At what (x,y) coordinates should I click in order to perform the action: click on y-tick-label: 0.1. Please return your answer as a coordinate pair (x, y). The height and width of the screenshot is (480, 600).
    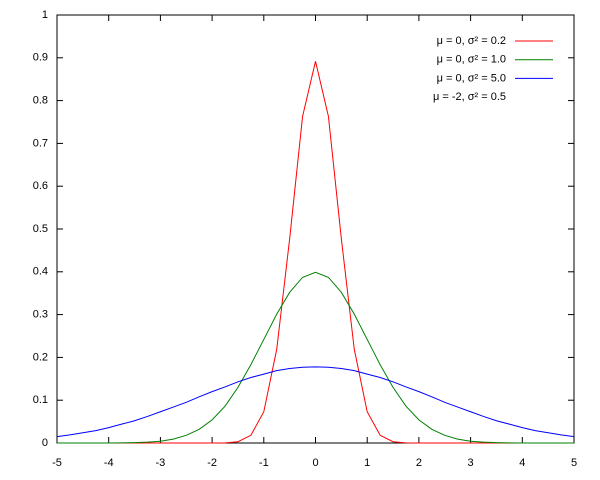
    Looking at the image, I should click on (40, 400).